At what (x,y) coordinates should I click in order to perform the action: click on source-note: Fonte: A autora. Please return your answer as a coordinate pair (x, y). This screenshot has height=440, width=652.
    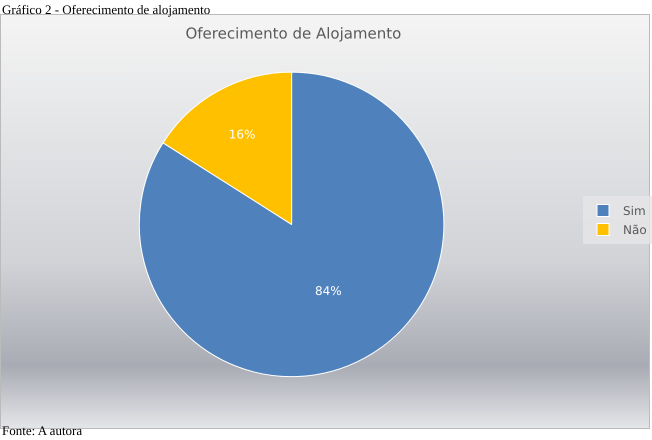
    Looking at the image, I should click on (42, 430).